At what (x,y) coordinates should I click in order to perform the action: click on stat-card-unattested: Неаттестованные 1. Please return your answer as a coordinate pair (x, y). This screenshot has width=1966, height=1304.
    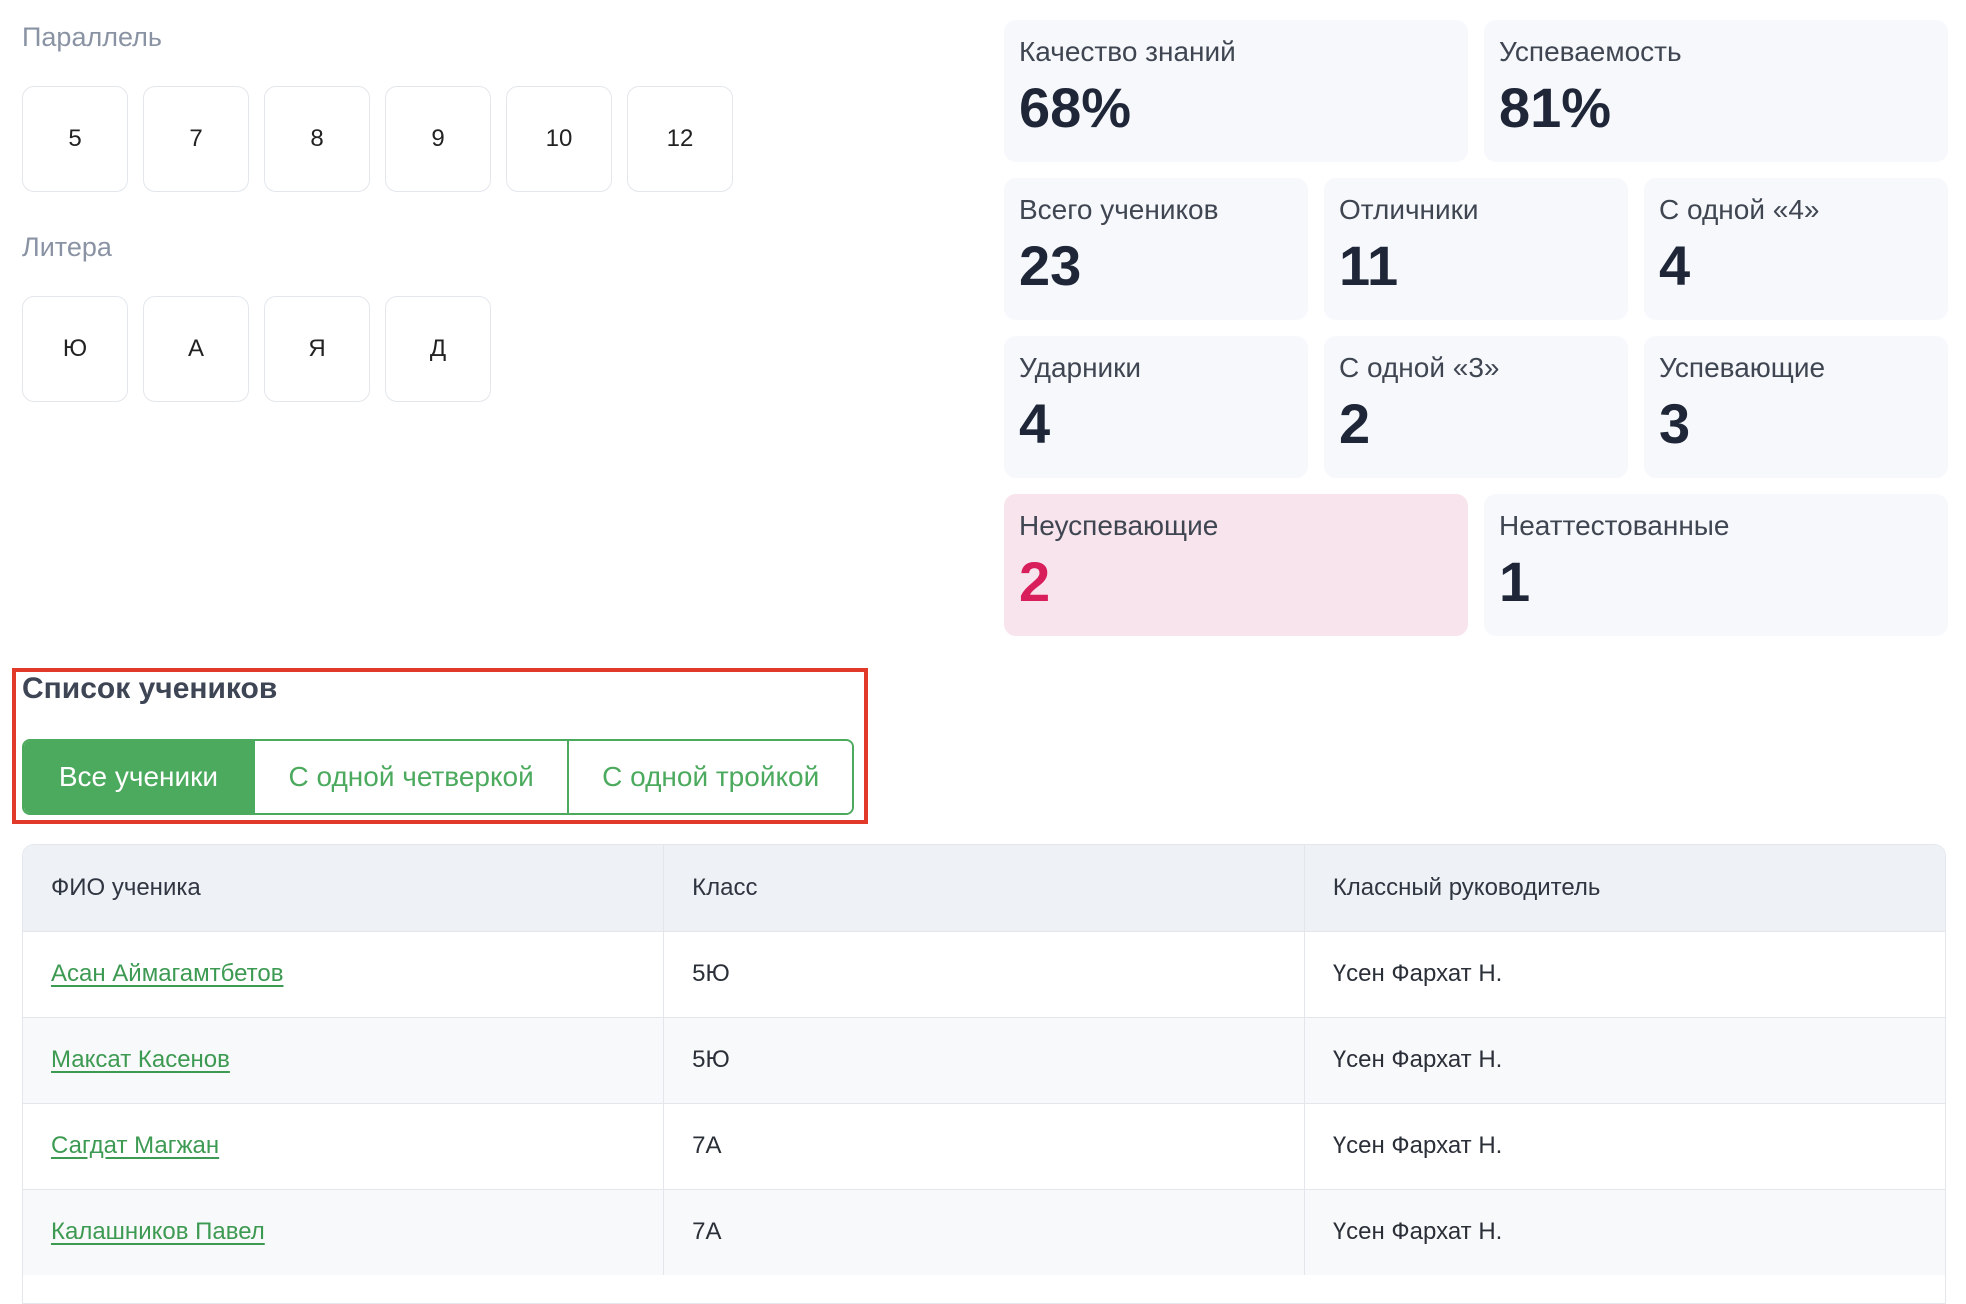
    Looking at the image, I should click on (1716, 565).